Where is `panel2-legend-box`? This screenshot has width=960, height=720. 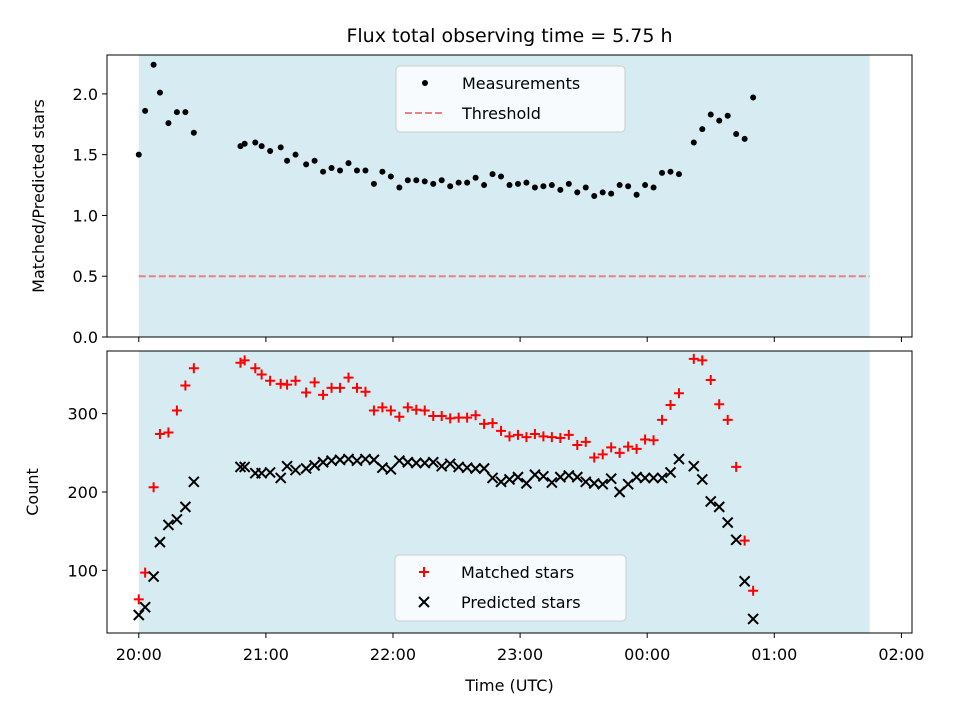 panel2-legend-box is located at coordinates (510, 588).